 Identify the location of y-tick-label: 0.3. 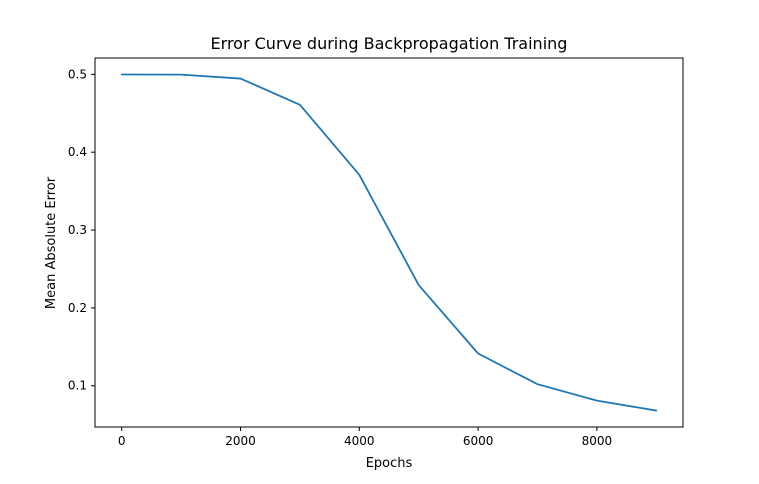
(77, 230).